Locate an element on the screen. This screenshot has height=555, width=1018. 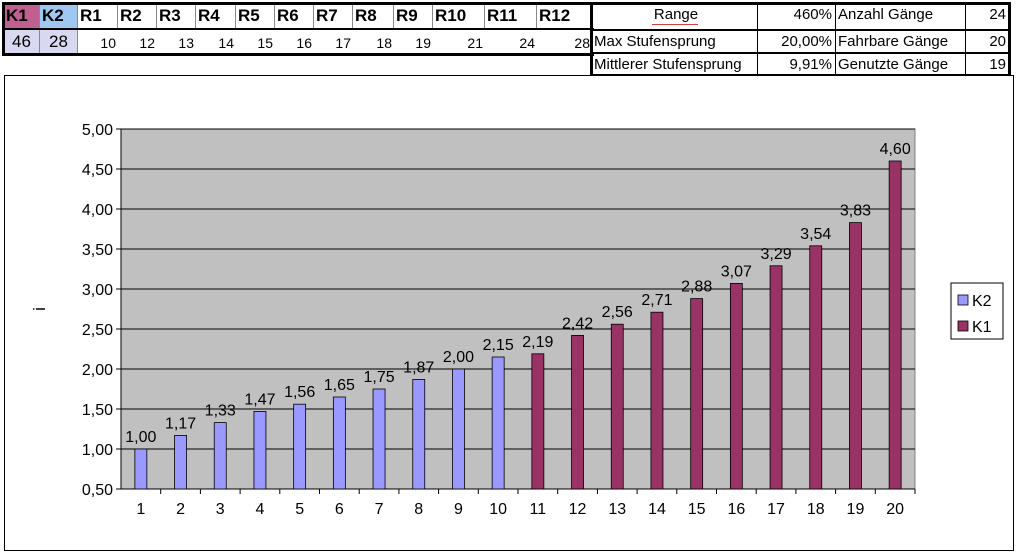
stat-label-3: Mittlerer Stufensprung is located at coordinates (668, 64).